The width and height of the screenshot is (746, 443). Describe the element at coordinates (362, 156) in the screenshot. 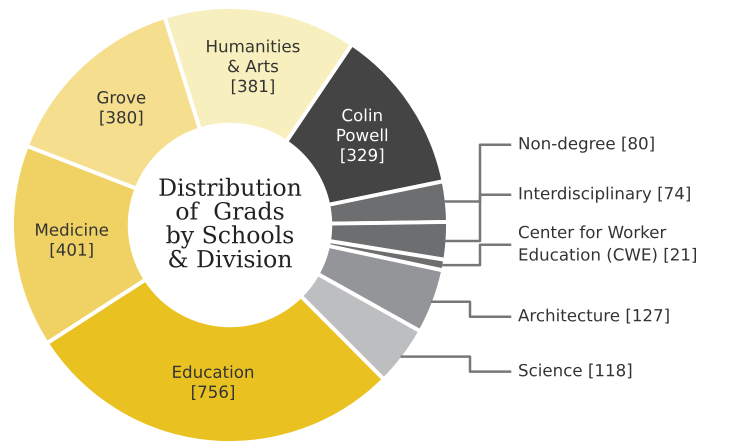

I see `data-label: [329]` at that location.